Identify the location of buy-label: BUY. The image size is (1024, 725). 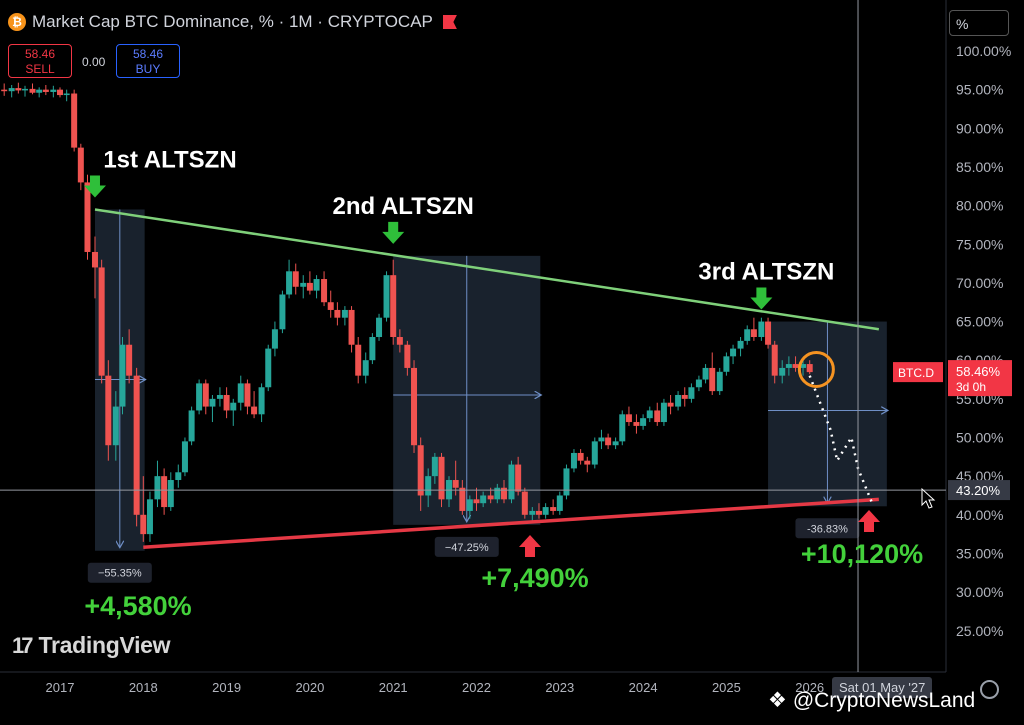
(148, 69).